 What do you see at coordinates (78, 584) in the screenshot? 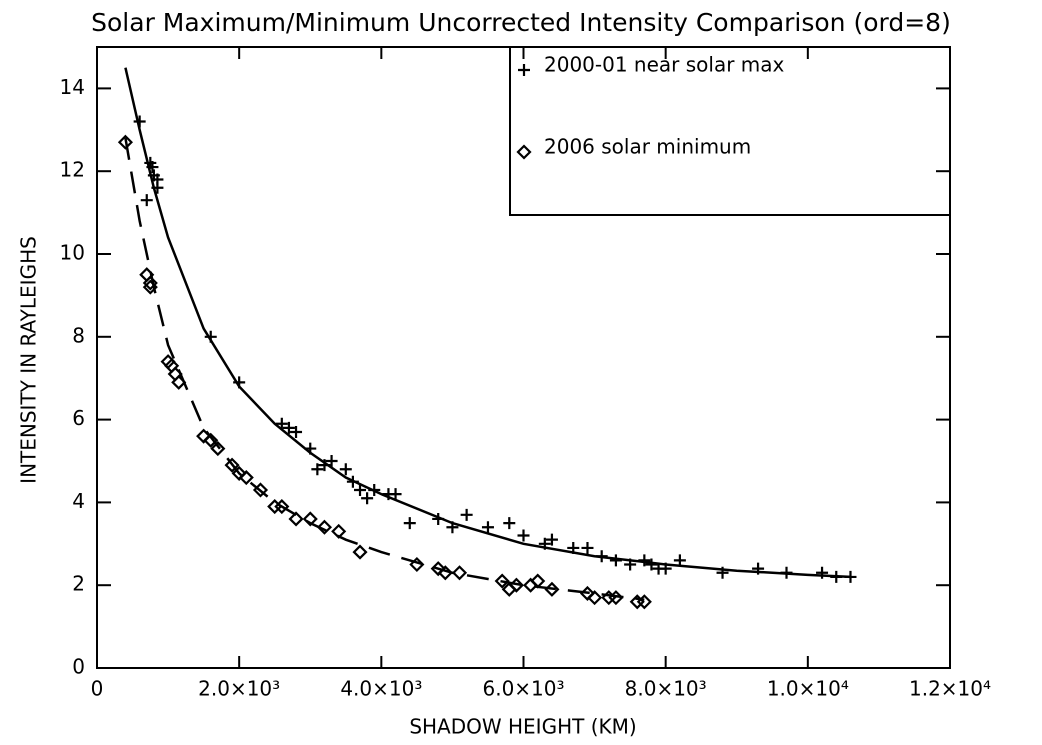
I see `y-tick-label: 2` at bounding box center [78, 584].